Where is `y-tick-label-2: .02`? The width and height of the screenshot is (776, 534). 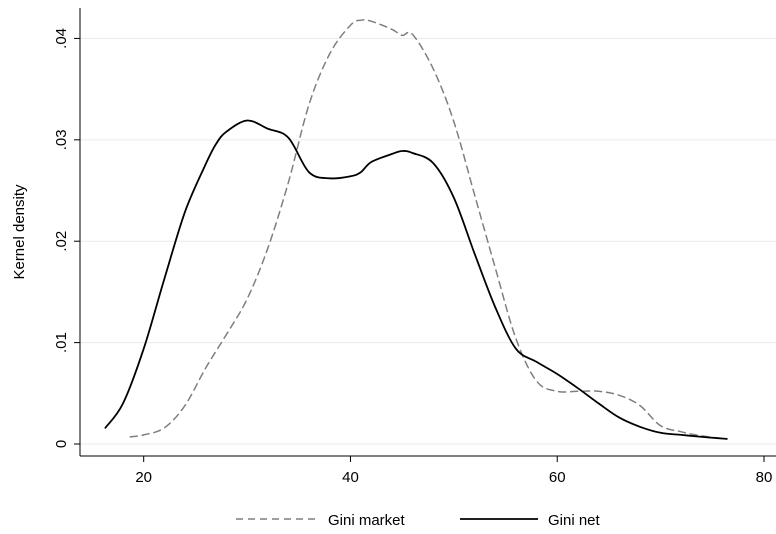
y-tick-label-2: .02 is located at coordinates (61, 241).